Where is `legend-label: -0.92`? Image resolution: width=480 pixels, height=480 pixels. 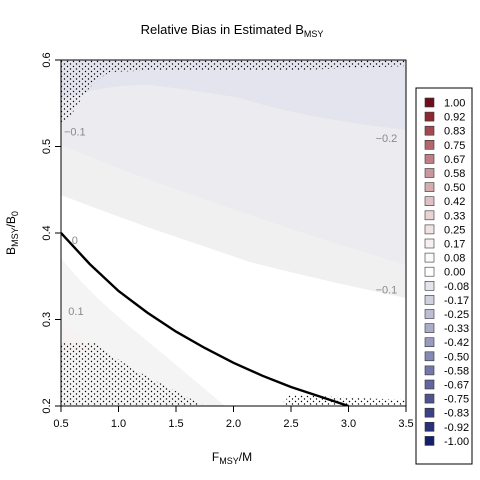
legend-label: -0.92 is located at coordinates (456, 428).